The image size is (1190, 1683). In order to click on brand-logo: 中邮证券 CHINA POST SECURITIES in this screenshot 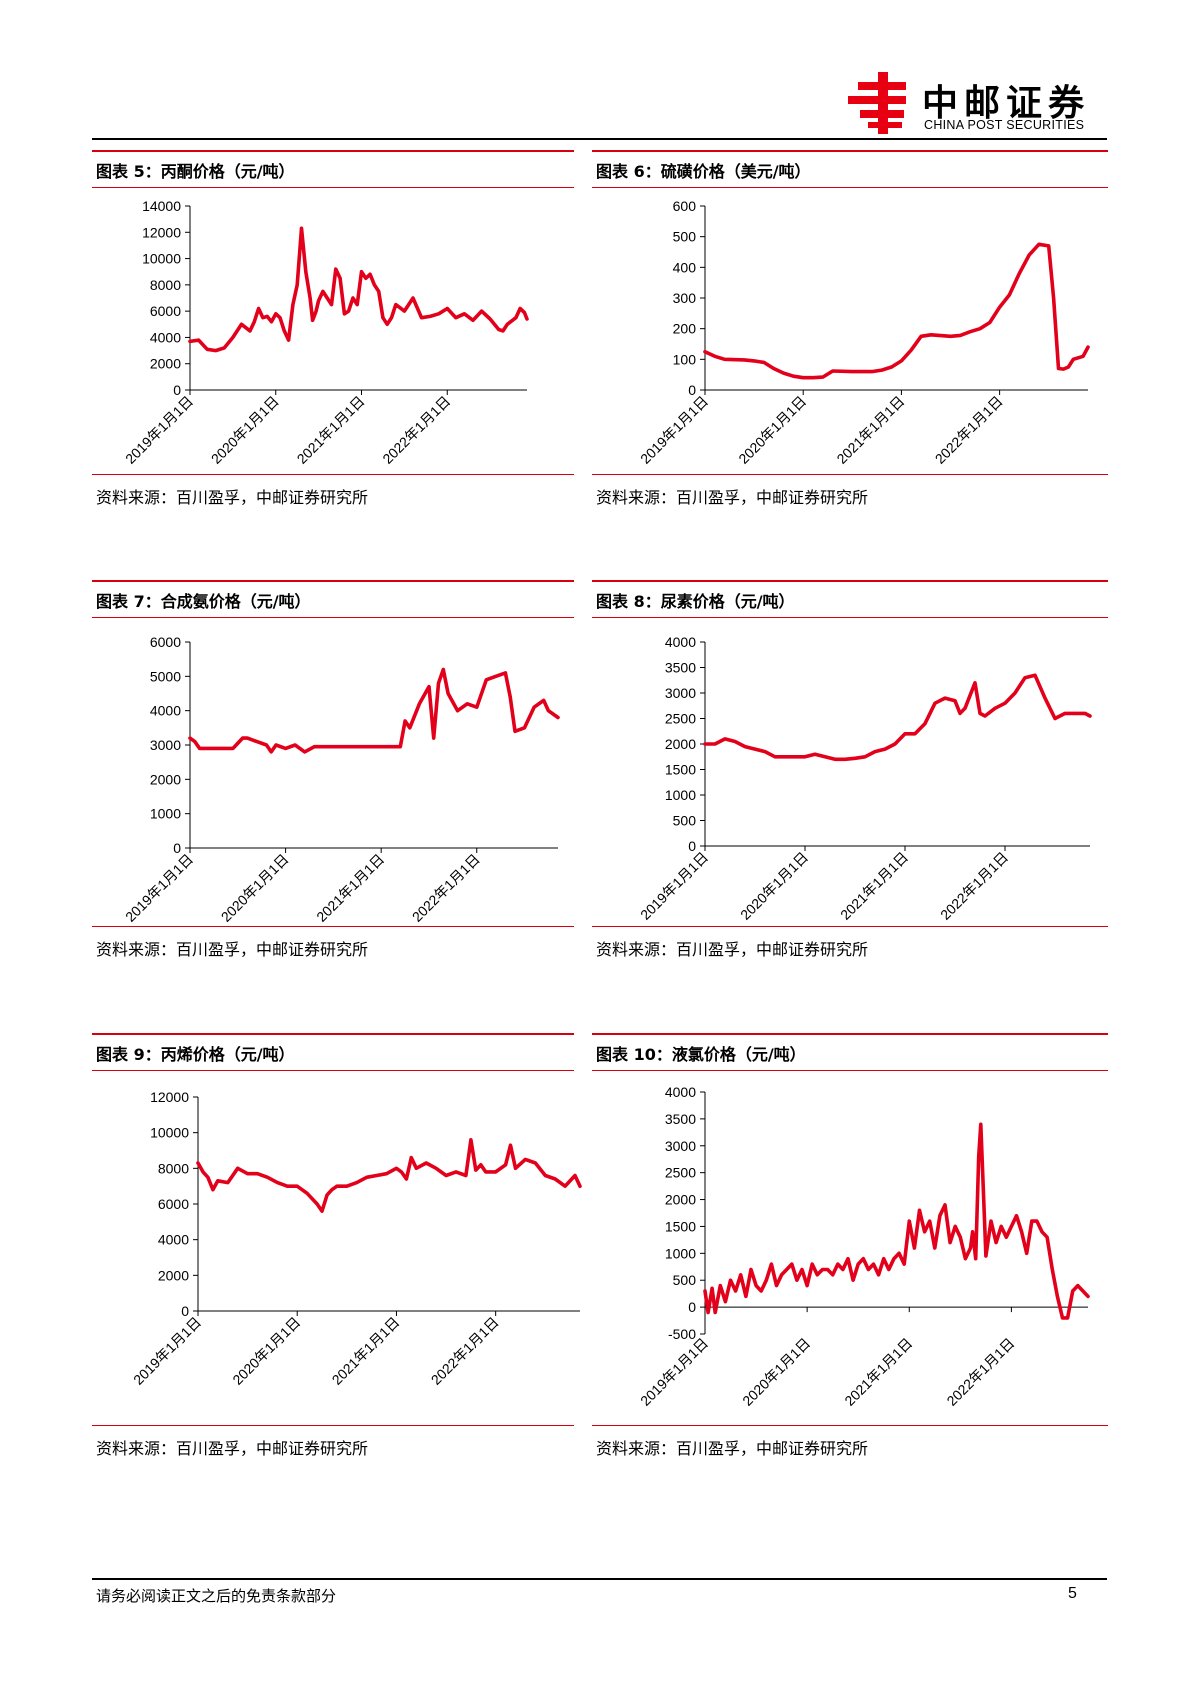, I will do `click(978, 103)`.